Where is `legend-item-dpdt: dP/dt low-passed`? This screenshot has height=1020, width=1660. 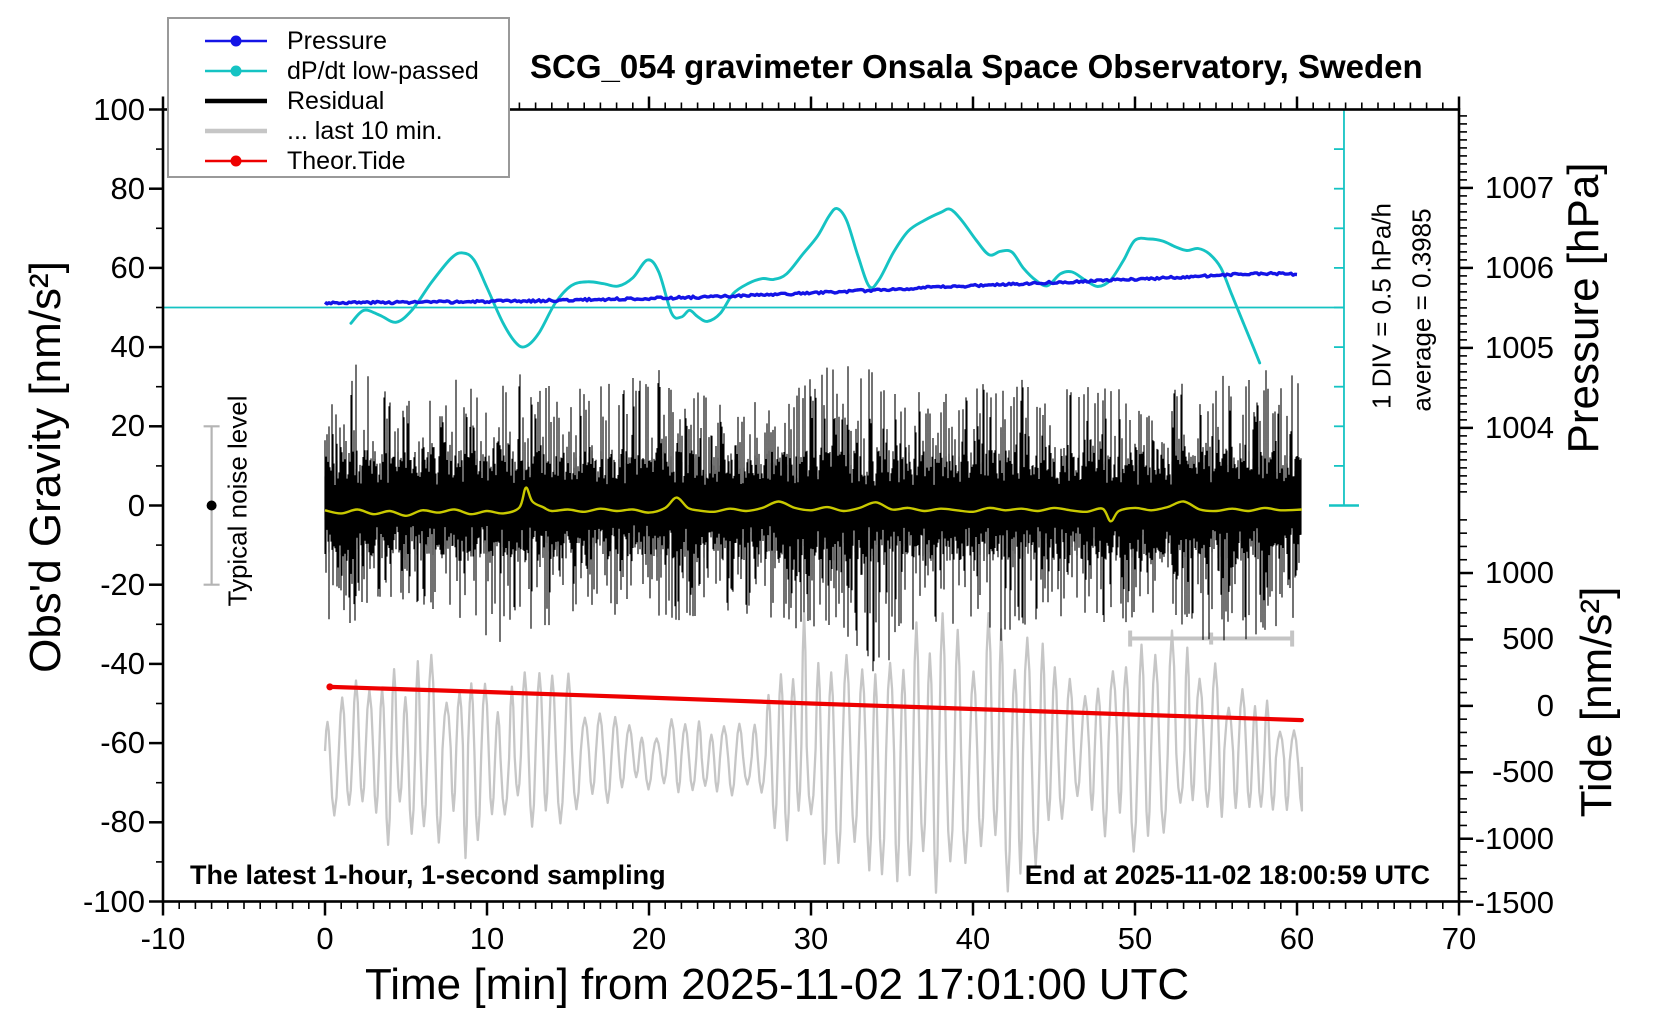
legend-item-dpdt: dP/dt low-passed is located at coordinates (338, 71).